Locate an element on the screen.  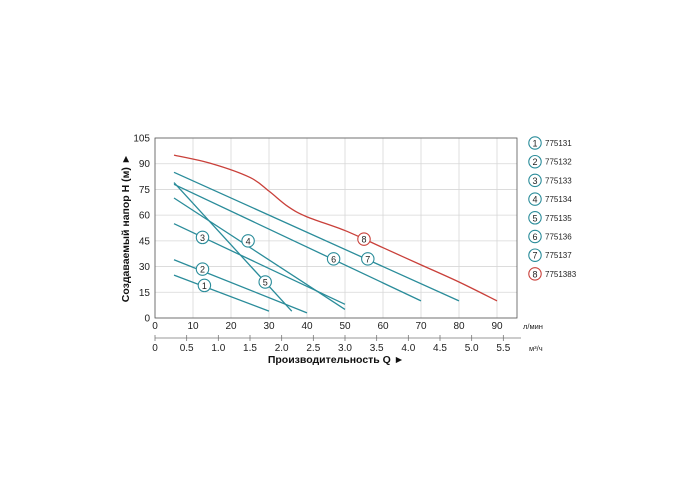
y-tick-label: 60 is located at coordinates (145, 216).